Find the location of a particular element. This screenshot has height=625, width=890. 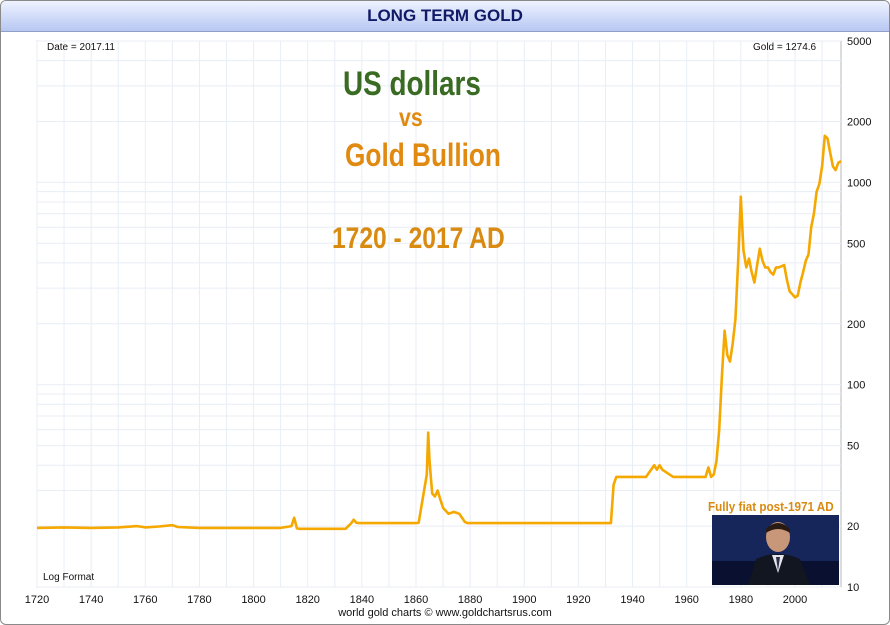

video-still-image is located at coordinates (775, 550).